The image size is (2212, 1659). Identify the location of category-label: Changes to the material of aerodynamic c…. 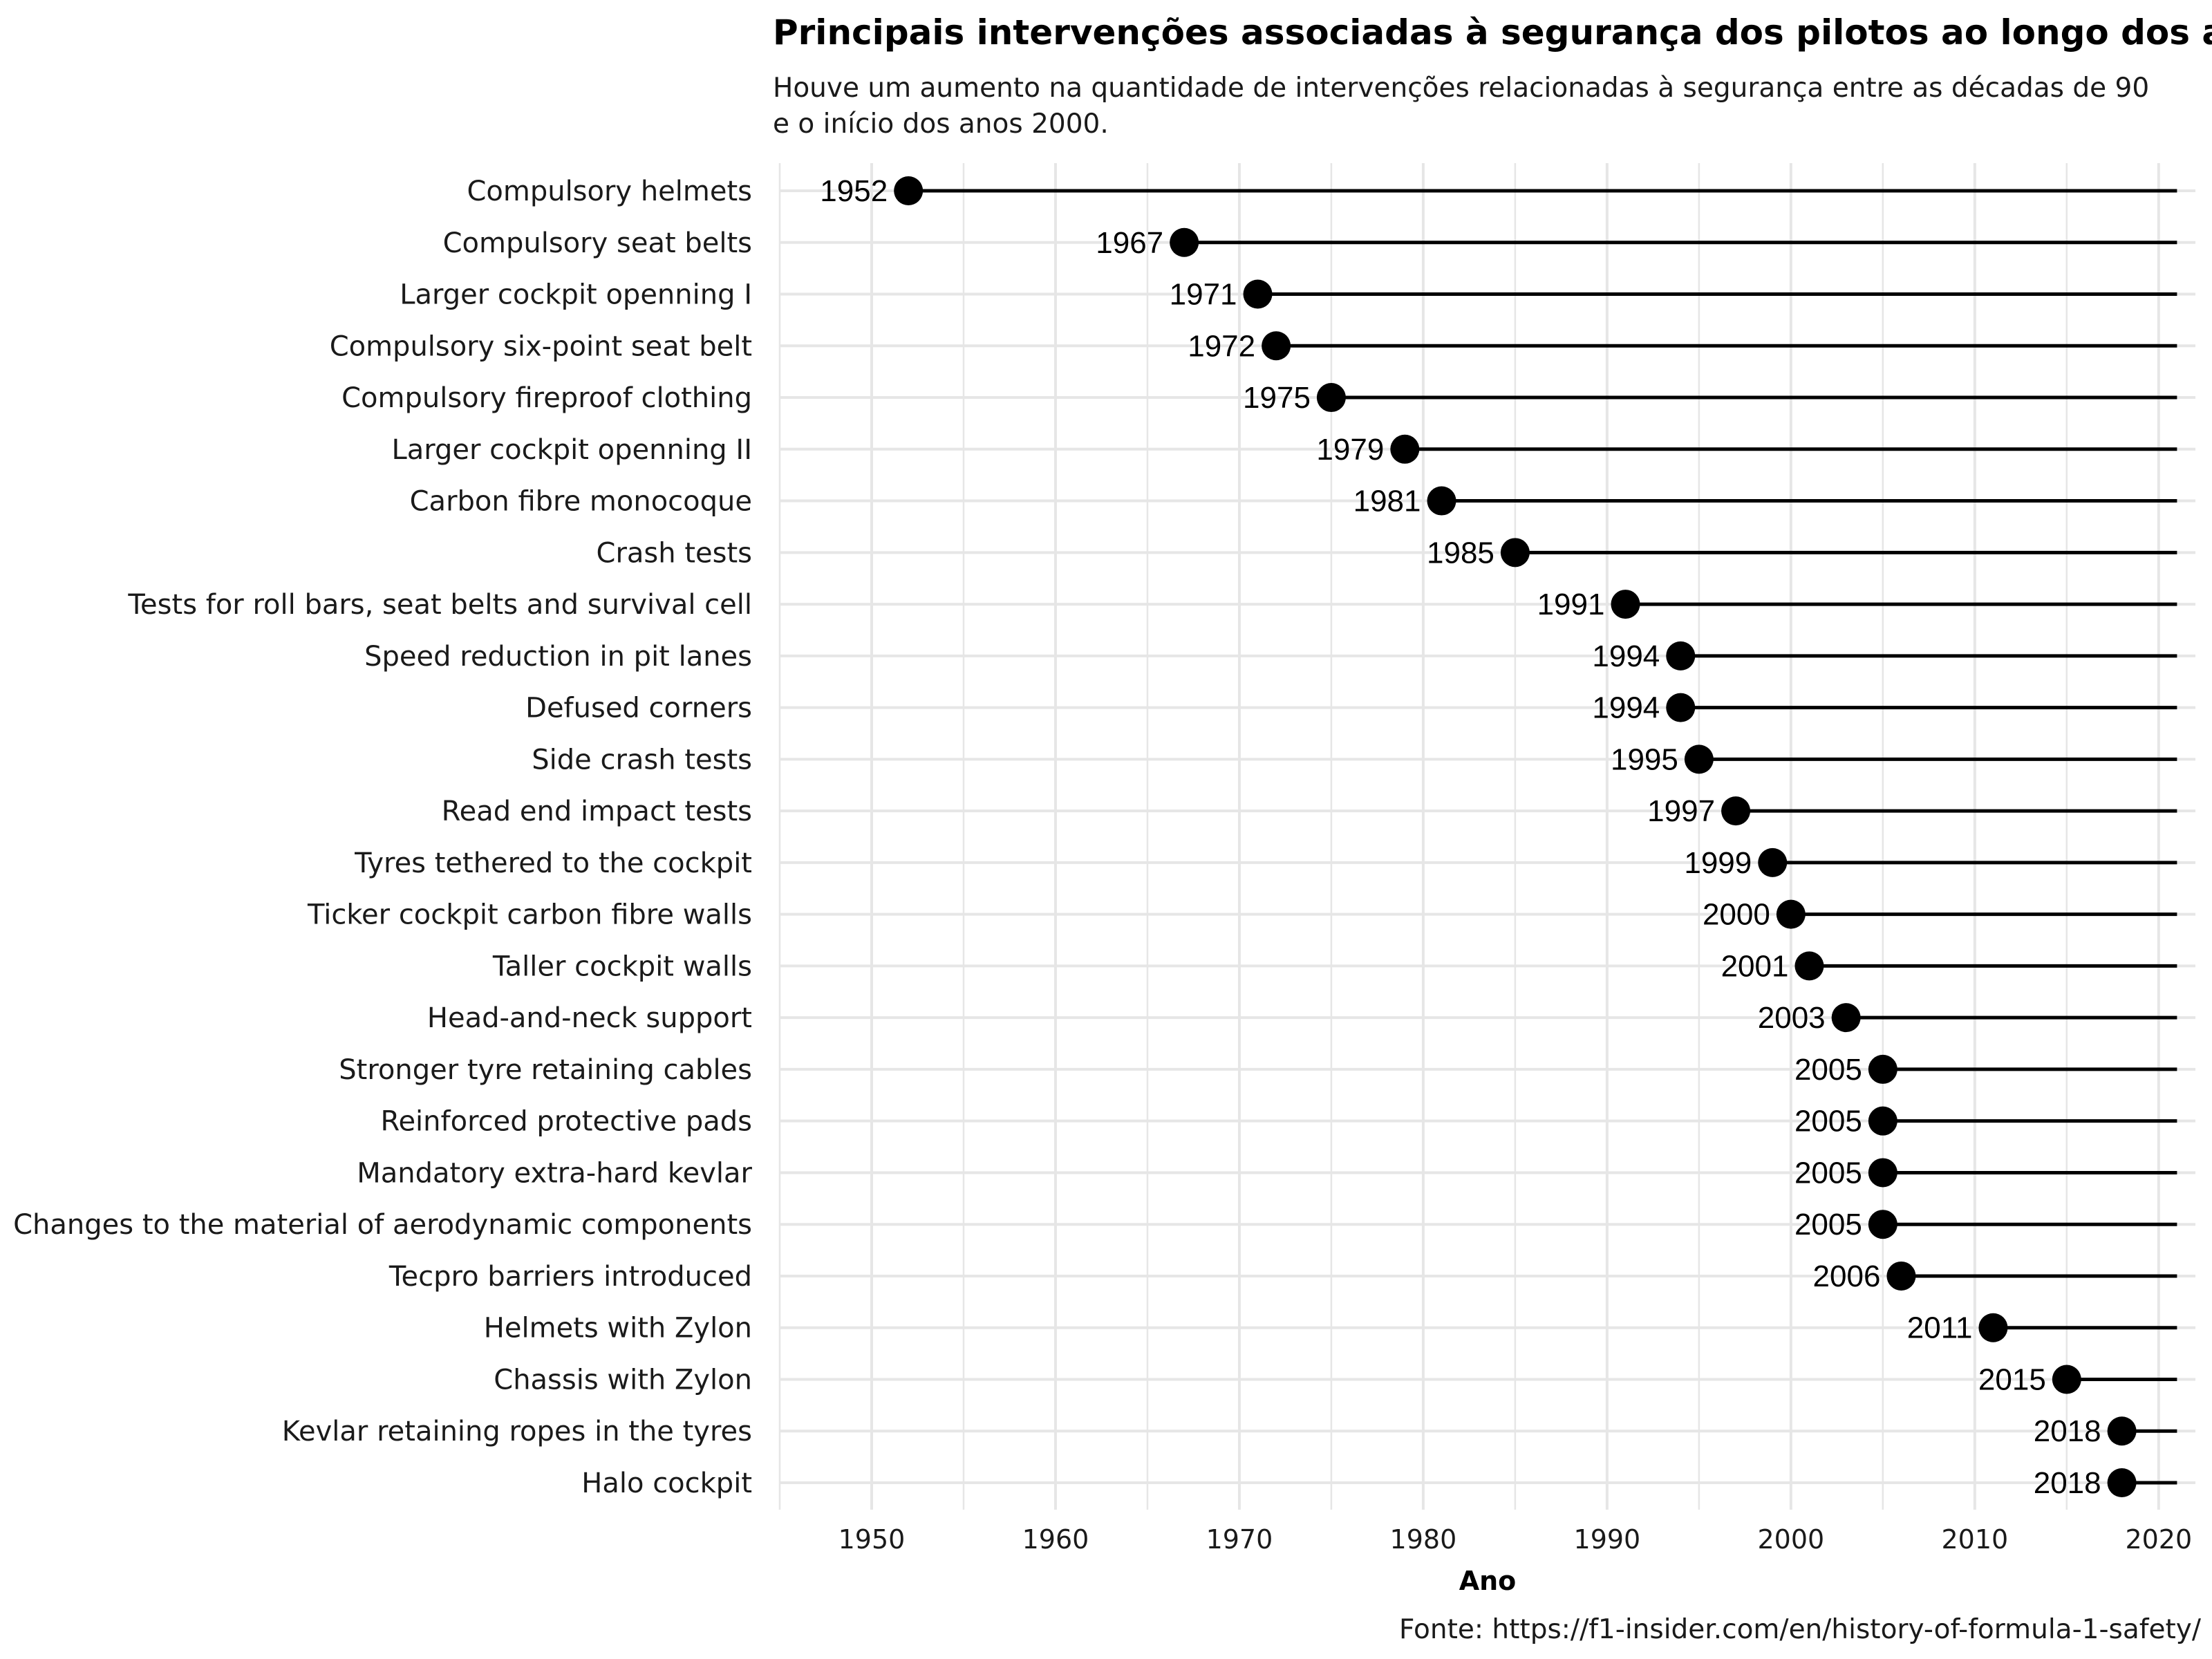
(383, 1225).